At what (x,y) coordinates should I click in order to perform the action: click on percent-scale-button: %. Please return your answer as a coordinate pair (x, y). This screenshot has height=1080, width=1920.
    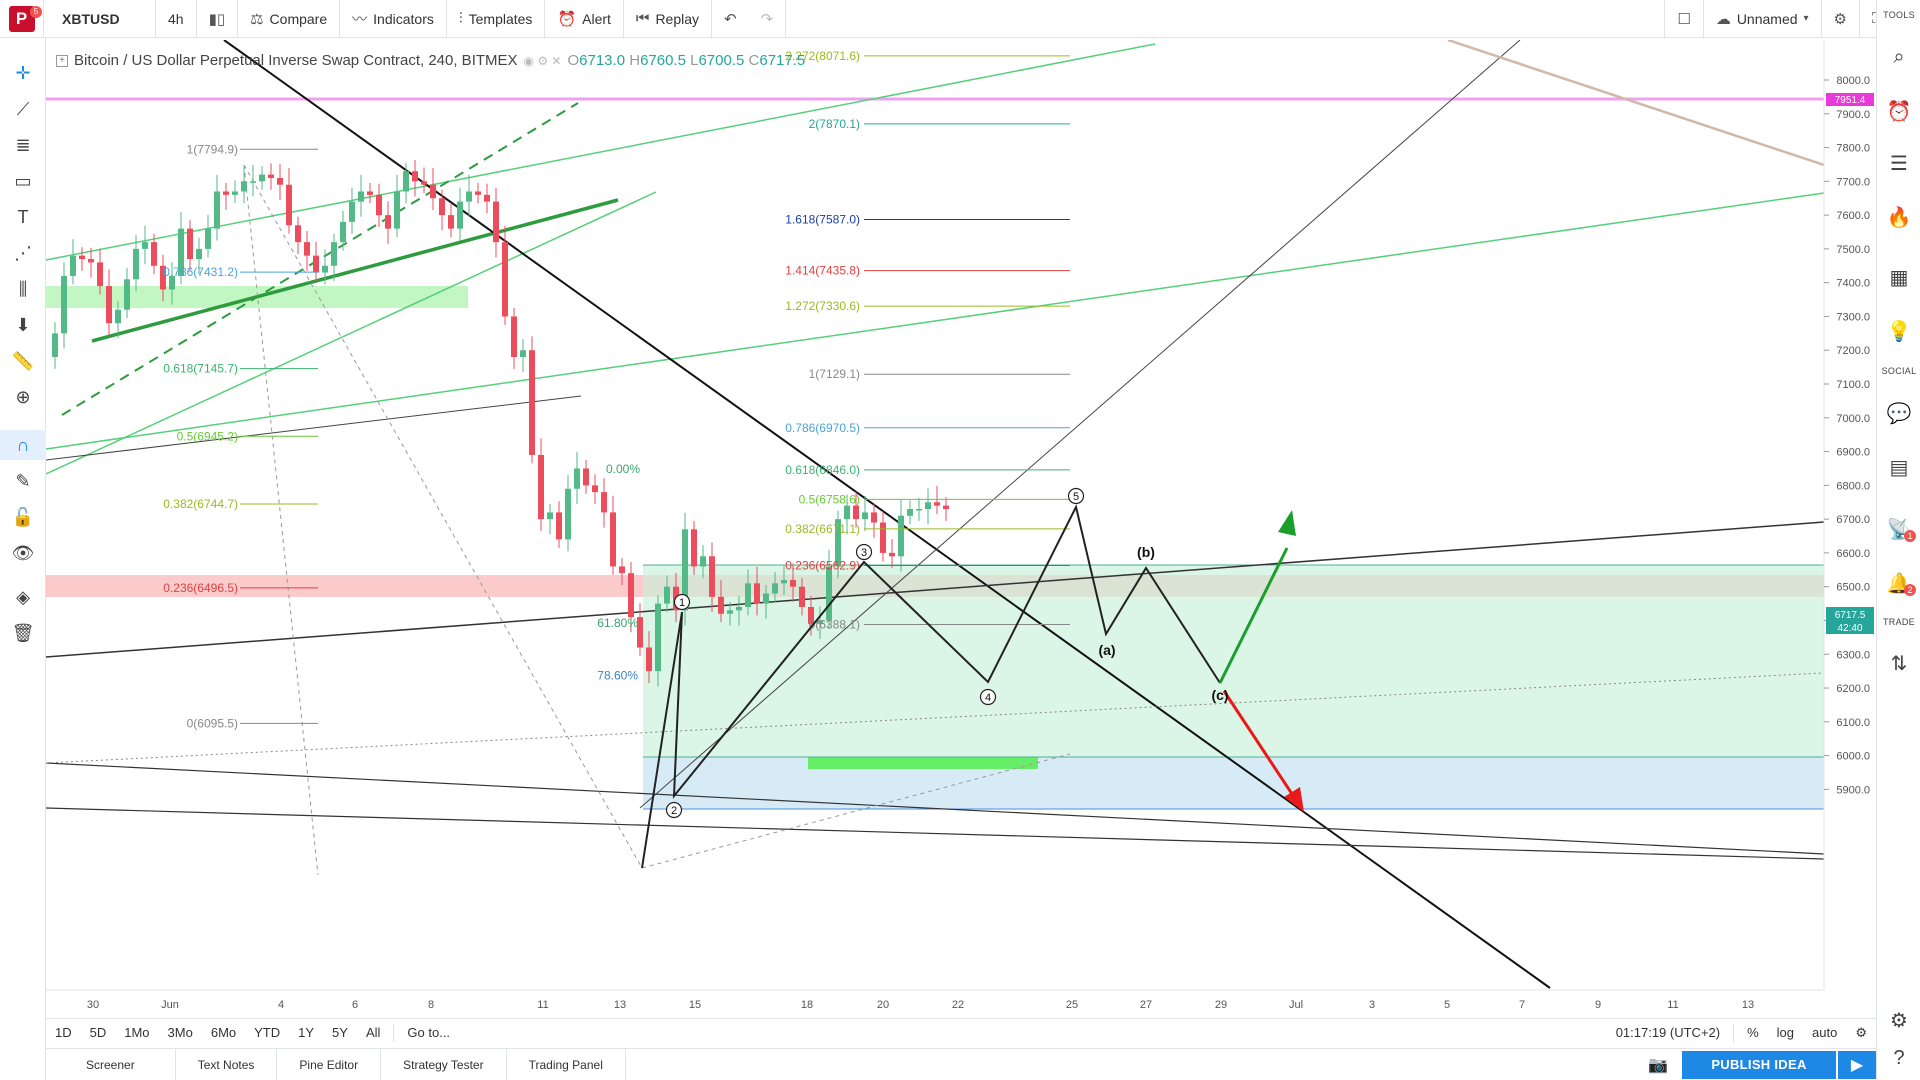
    Looking at the image, I should click on (1753, 1032).